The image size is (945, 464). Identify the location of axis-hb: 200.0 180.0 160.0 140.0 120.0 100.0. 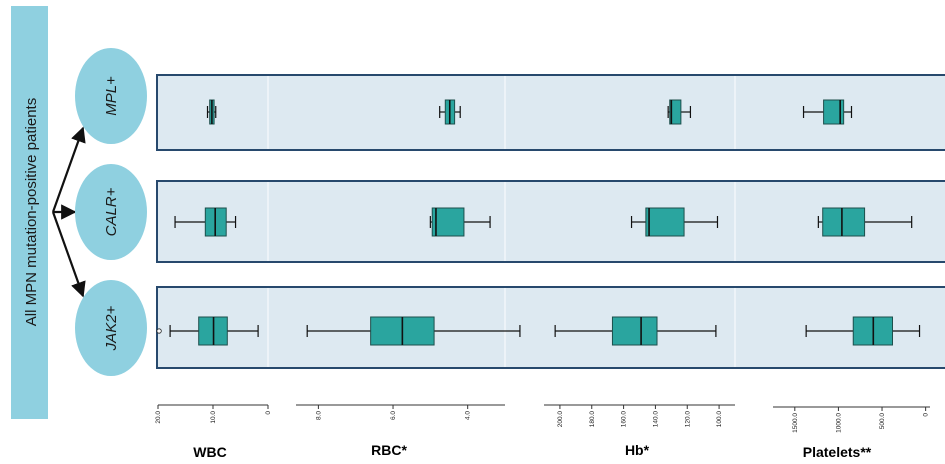
(639, 416).